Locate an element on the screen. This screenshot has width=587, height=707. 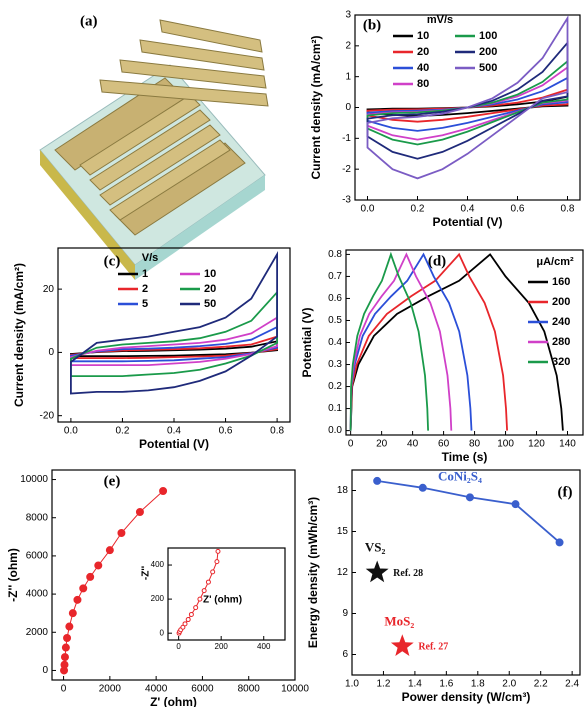
legend-title: μA/cm² is located at coordinates (555, 262).